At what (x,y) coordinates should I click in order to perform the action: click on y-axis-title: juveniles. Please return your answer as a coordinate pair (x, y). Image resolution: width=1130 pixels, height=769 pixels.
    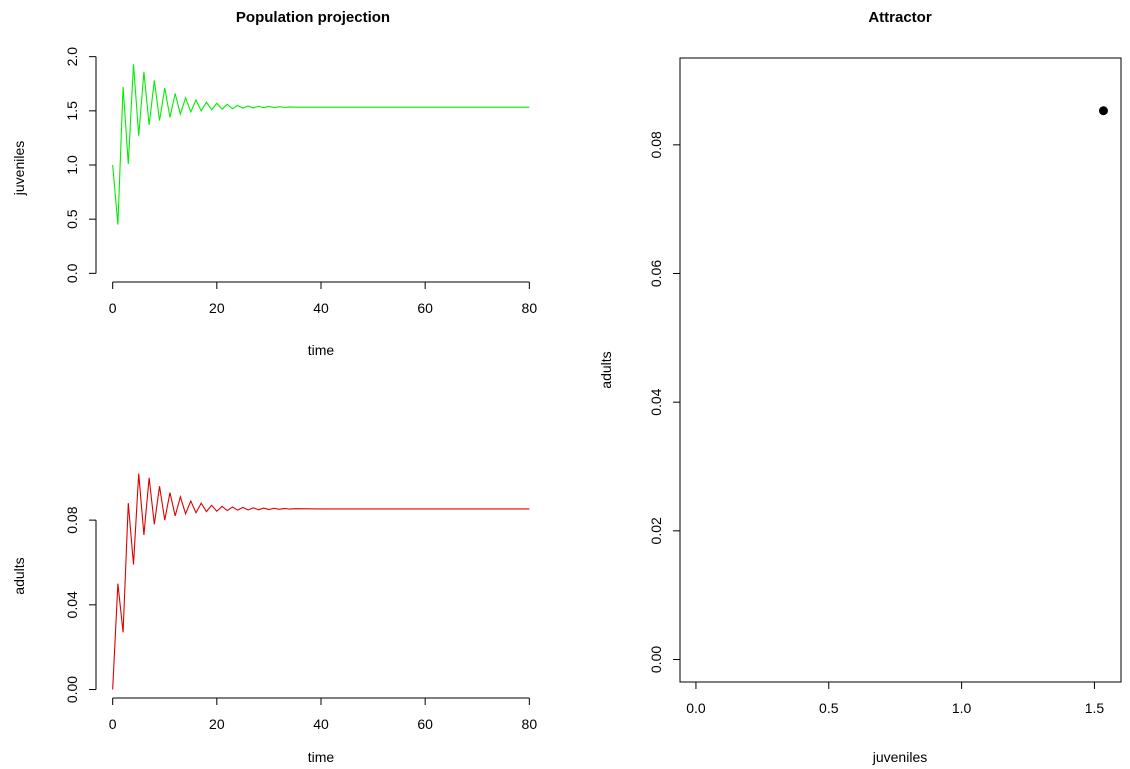
    Looking at the image, I should click on (19, 168).